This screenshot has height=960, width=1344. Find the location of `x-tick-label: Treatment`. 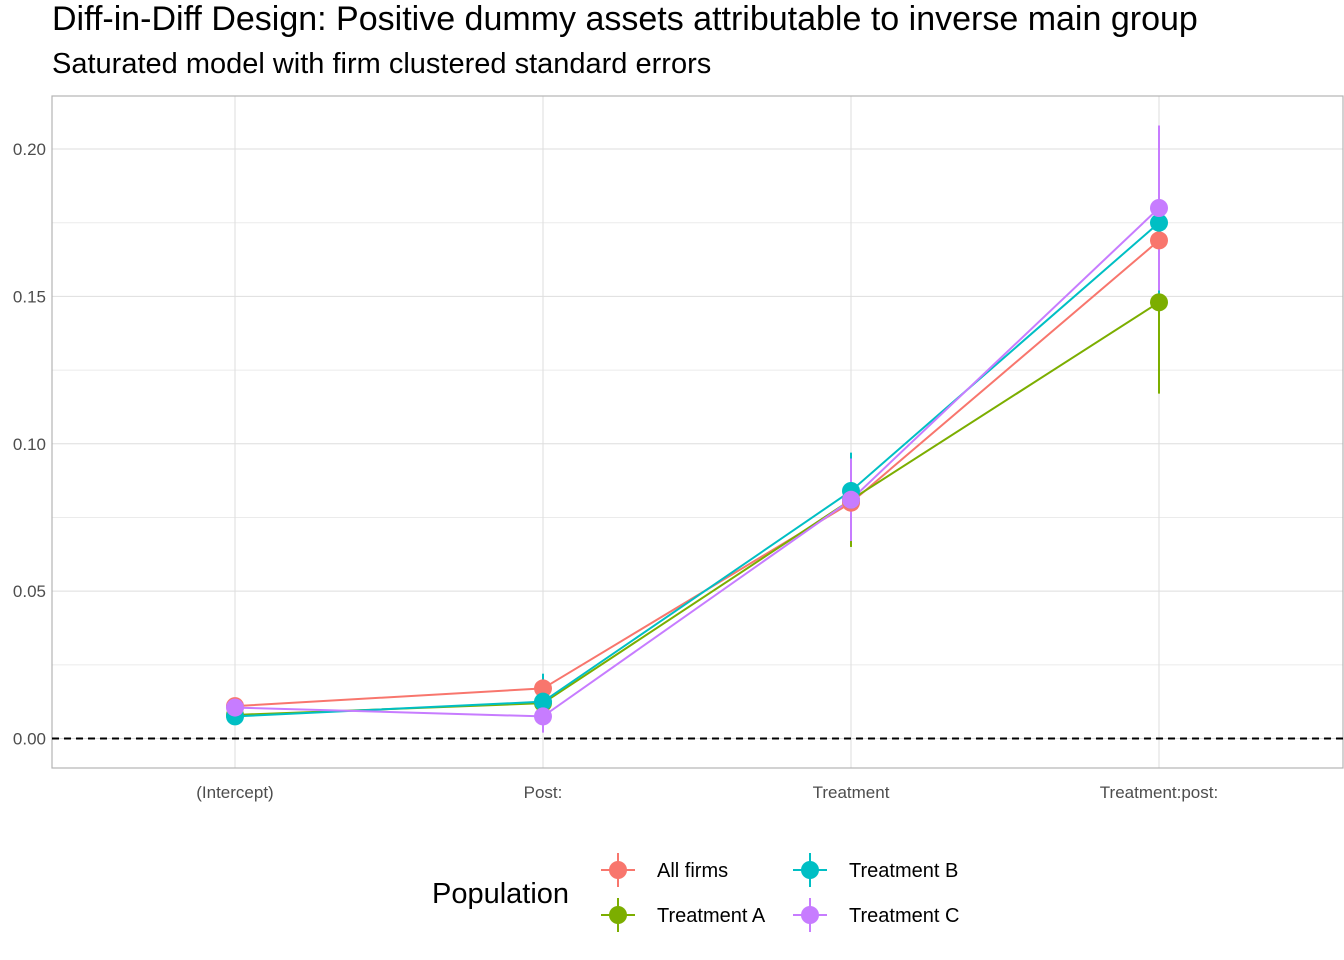

x-tick-label: Treatment is located at coordinates (851, 792).